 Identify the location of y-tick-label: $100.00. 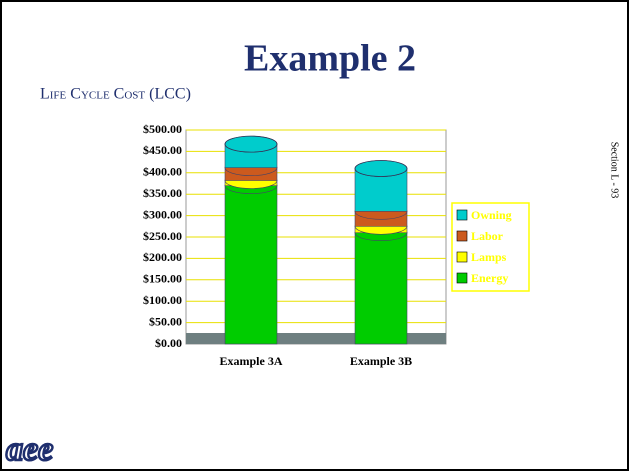
(162, 300).